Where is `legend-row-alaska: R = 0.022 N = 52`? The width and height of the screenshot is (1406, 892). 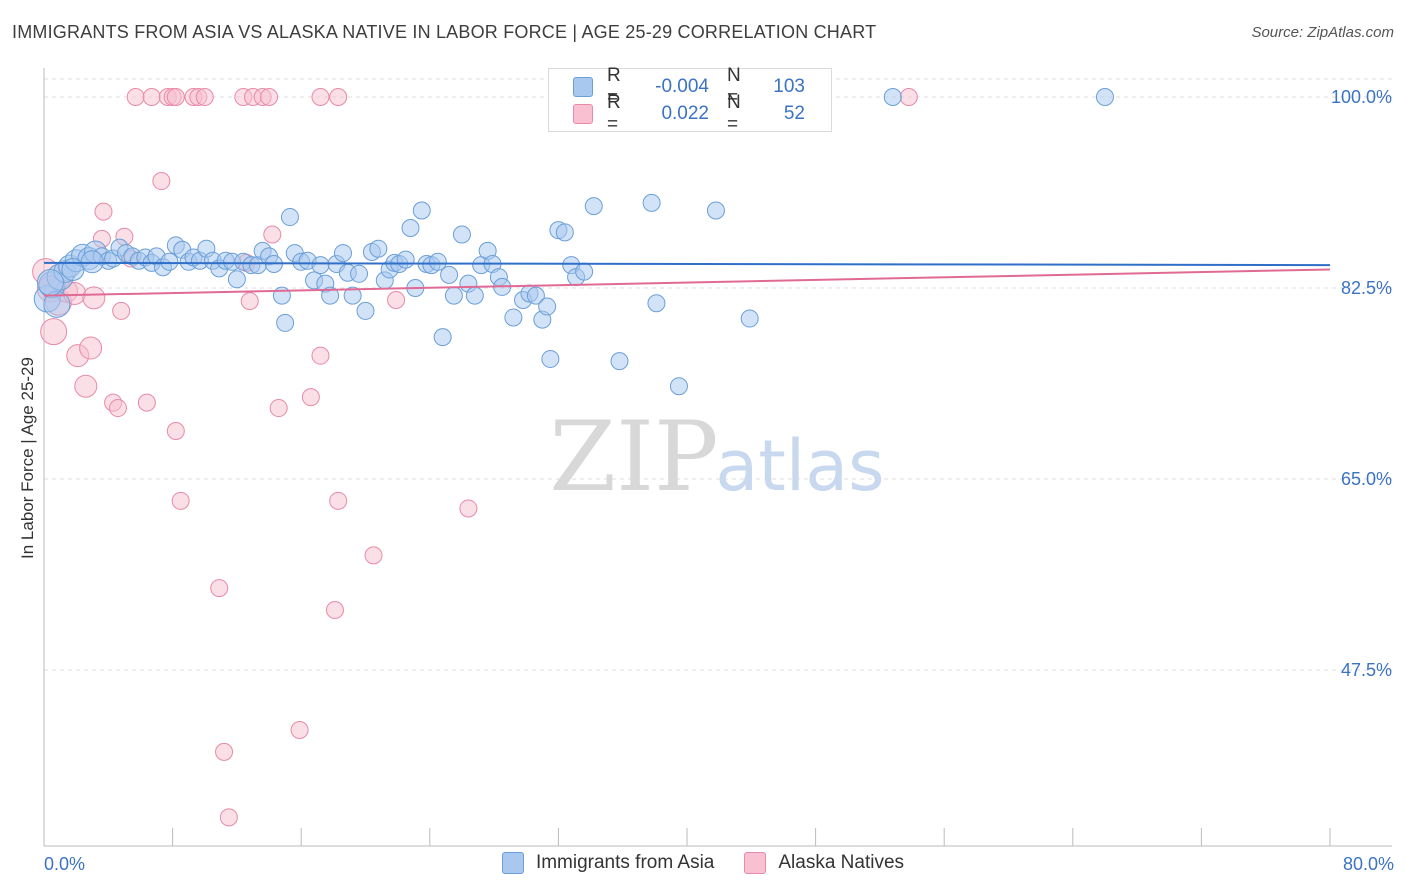
legend-row-alaska: R = 0.022 N = 52 is located at coordinates (689, 113).